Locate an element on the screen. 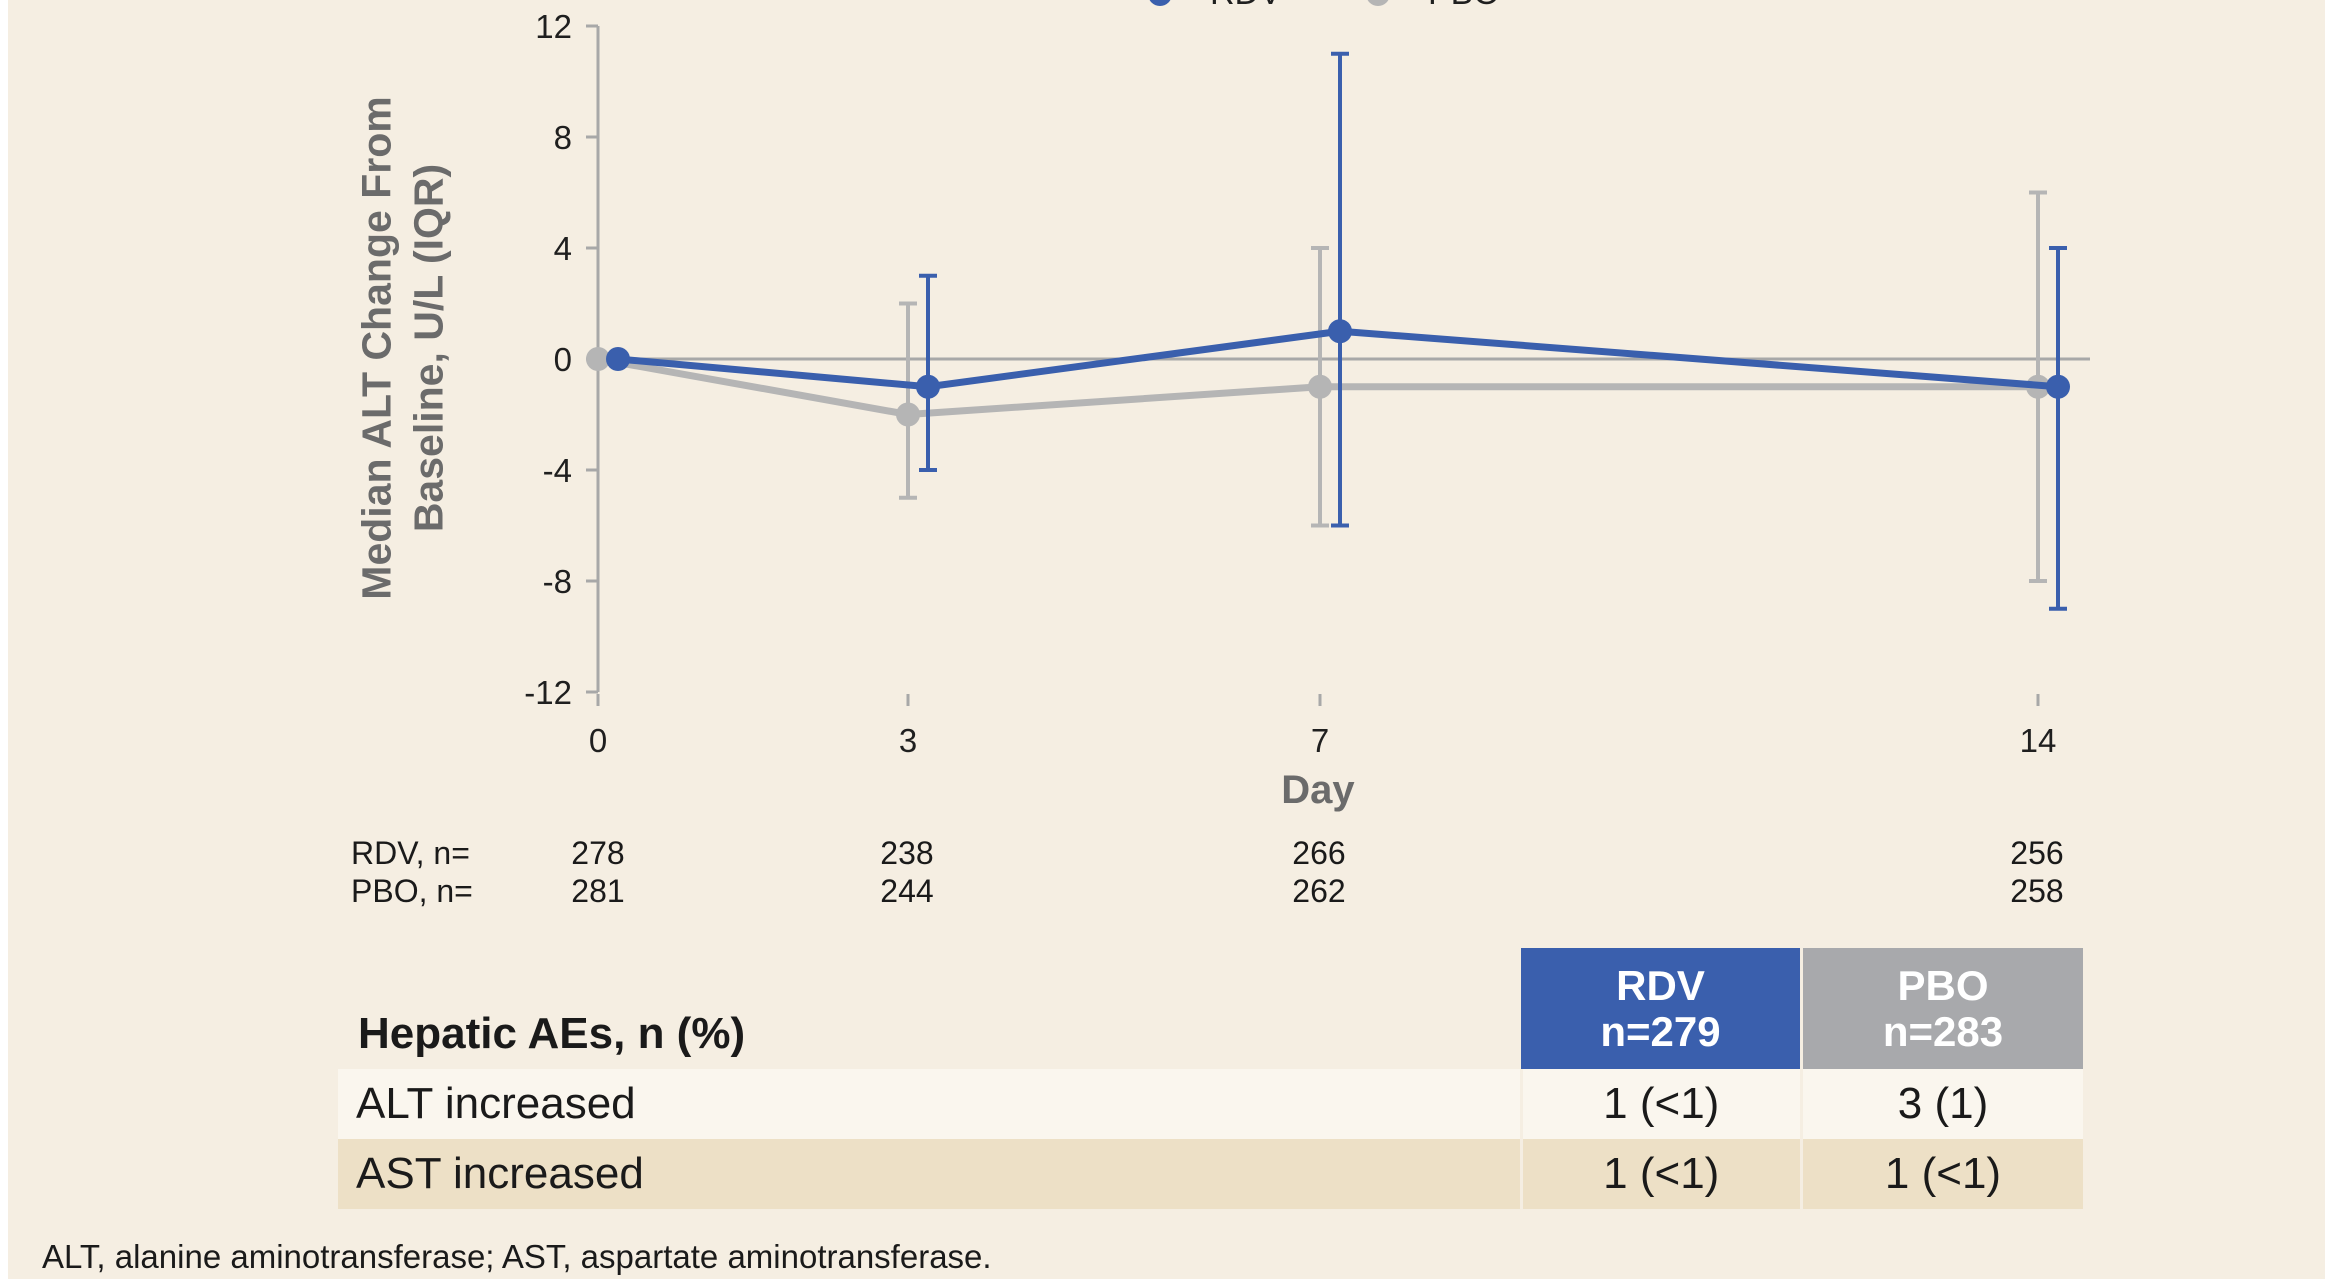 The image size is (2325, 1279). row-label: ALT increased is located at coordinates (929, 1104).